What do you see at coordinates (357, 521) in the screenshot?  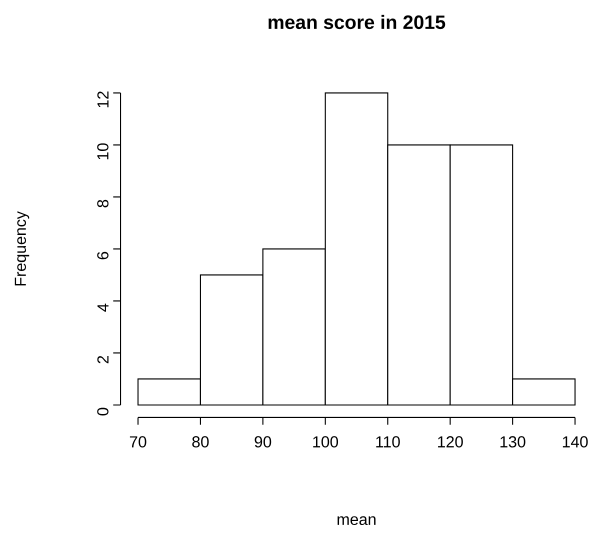 I see `x-axis-title: mean` at bounding box center [357, 521].